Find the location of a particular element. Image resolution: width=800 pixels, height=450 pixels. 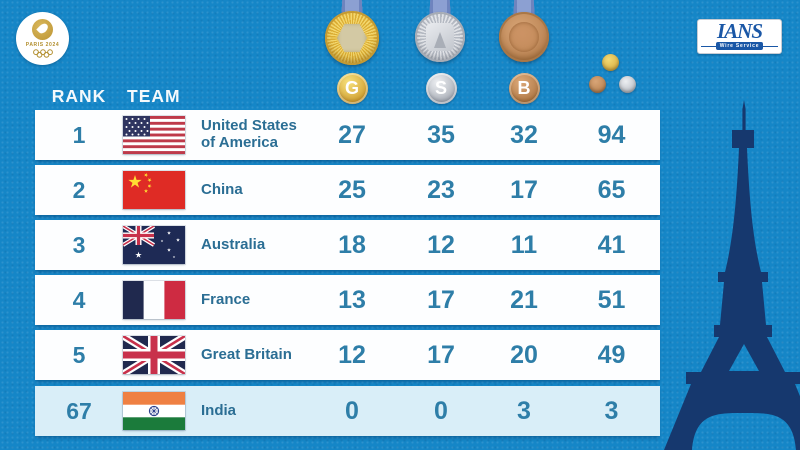

ians-logo: IANS Wire Service is located at coordinates (739, 36).